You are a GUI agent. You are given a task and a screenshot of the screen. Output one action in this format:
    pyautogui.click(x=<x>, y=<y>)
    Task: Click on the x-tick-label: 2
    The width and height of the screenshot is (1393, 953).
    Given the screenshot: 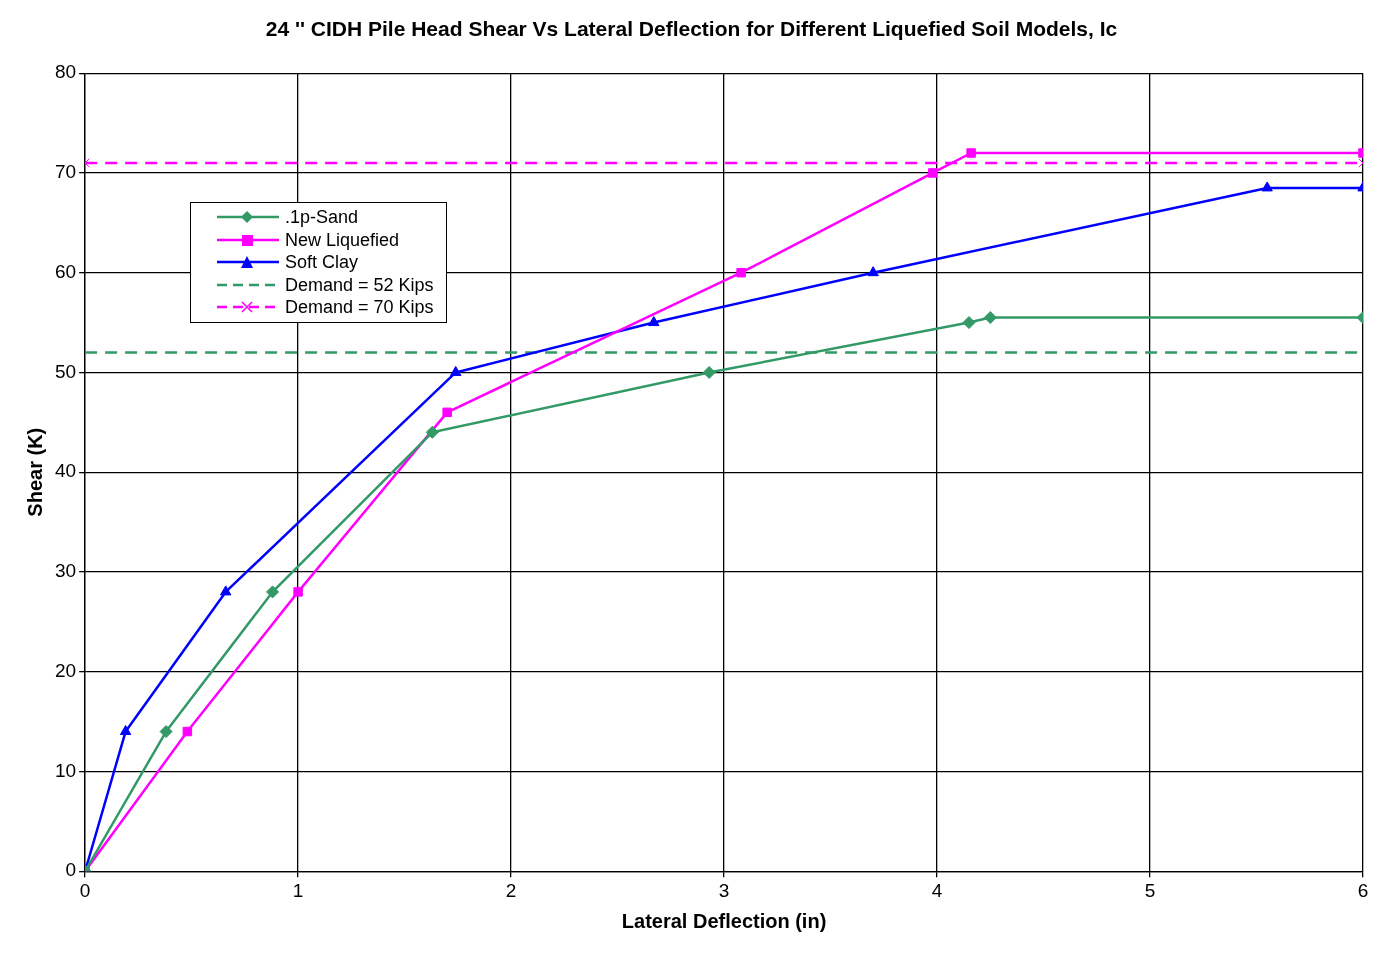 What is the action you would take?
    pyautogui.click(x=511, y=890)
    